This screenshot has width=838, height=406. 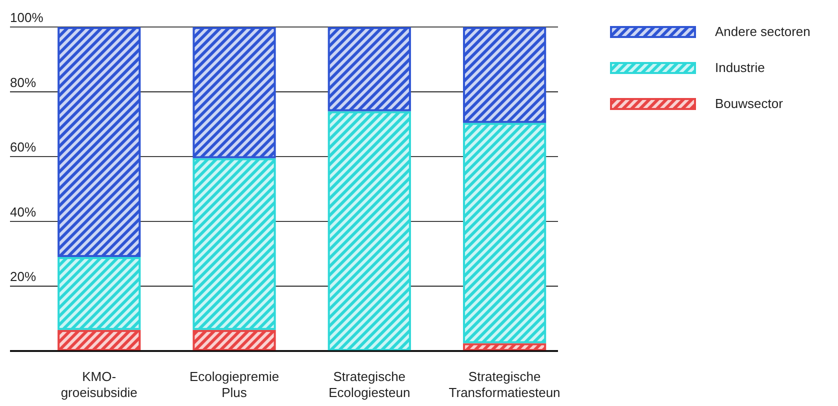 I want to click on x-tick-label: Strategische Transformatiesteun, so click(x=504, y=384).